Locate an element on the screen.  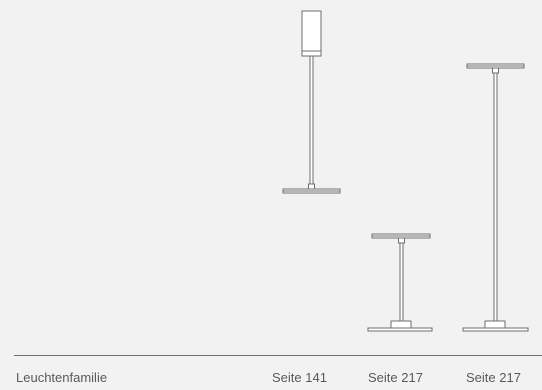
footer-divider is located at coordinates (278, 355).